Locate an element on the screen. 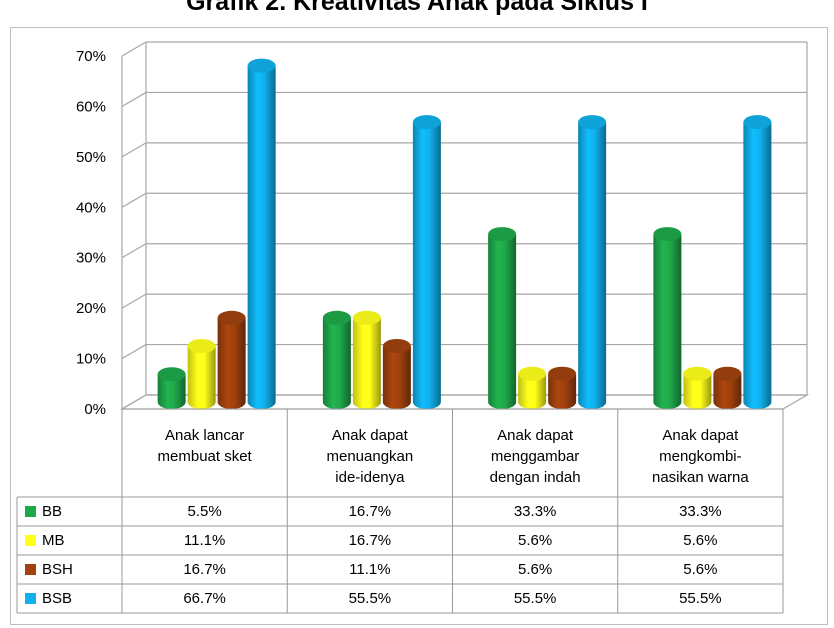  x-category-label: Anak dapat menuangkan ide-idenya is located at coordinates (370, 456).